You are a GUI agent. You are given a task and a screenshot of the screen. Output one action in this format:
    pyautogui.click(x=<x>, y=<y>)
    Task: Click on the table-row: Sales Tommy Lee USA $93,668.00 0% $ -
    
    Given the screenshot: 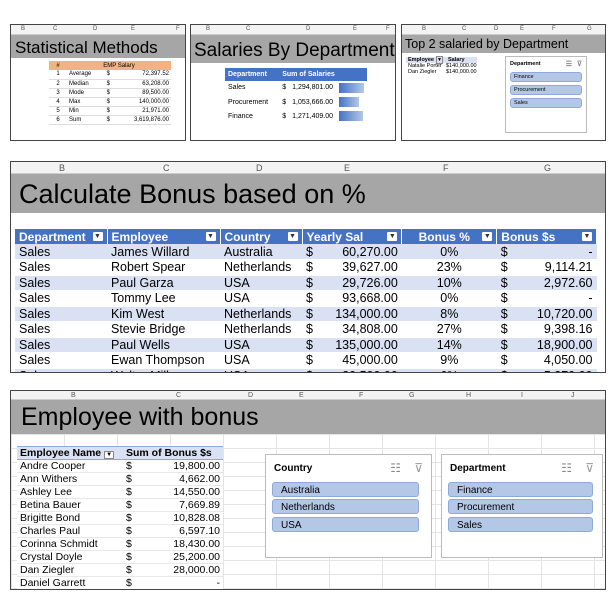 What is the action you would take?
    pyautogui.click(x=306, y=298)
    